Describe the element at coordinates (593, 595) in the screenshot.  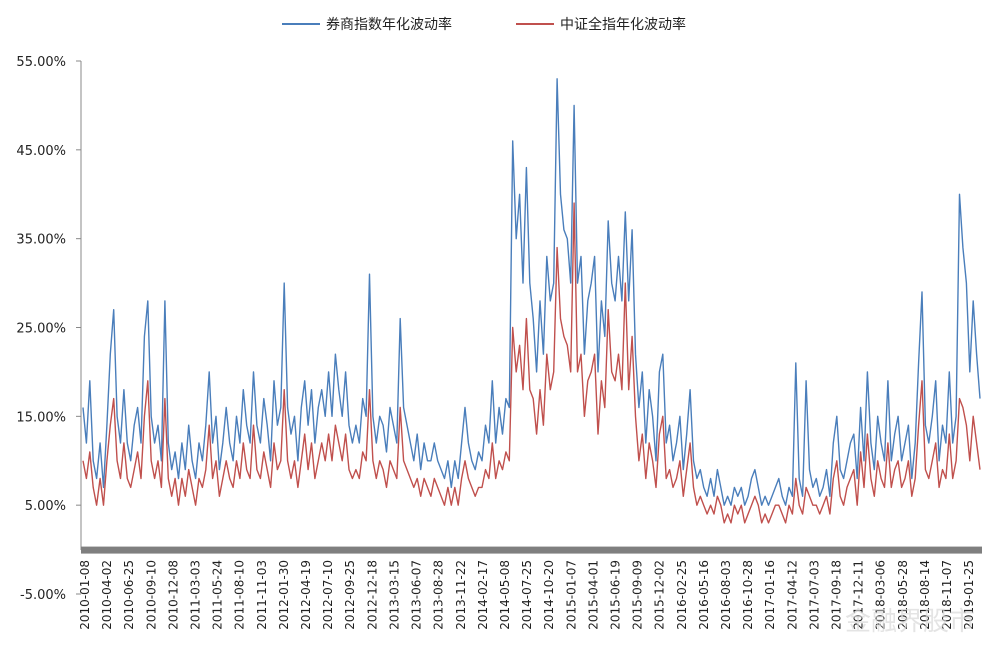
I see `x-tick-label: 2015-04-01` at that location.